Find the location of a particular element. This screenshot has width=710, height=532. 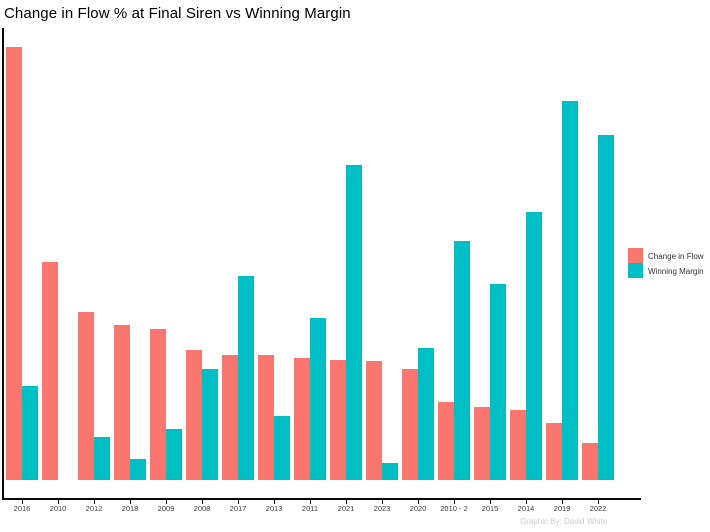

bar-winning-margin-2013 is located at coordinates (282, 448).